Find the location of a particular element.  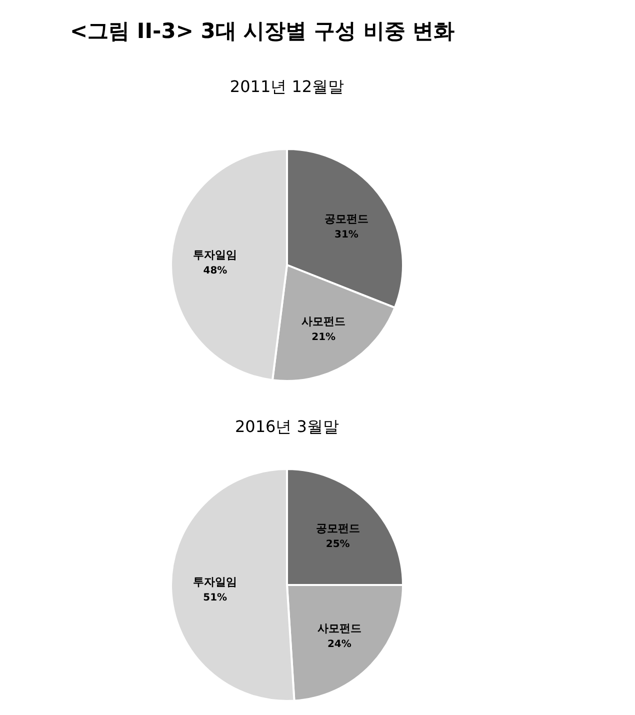

data-label: 21% is located at coordinates (324, 337).